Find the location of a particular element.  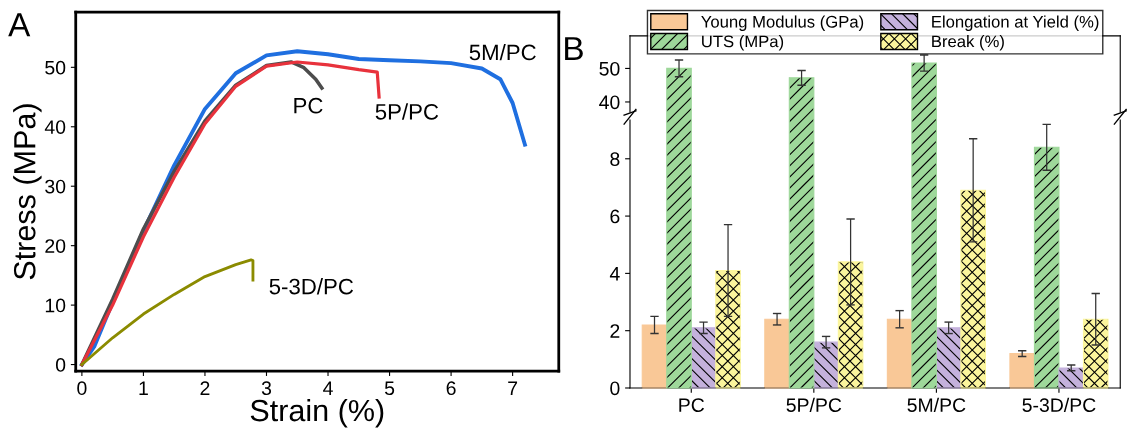

series-label: 5-3D/PC is located at coordinates (311, 286).